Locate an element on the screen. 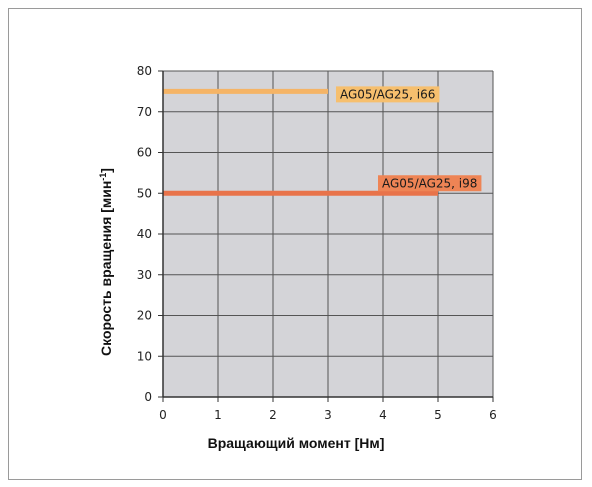 This screenshot has height=487, width=592. y-axis-label-superscript: -1 is located at coordinates (103, 177).